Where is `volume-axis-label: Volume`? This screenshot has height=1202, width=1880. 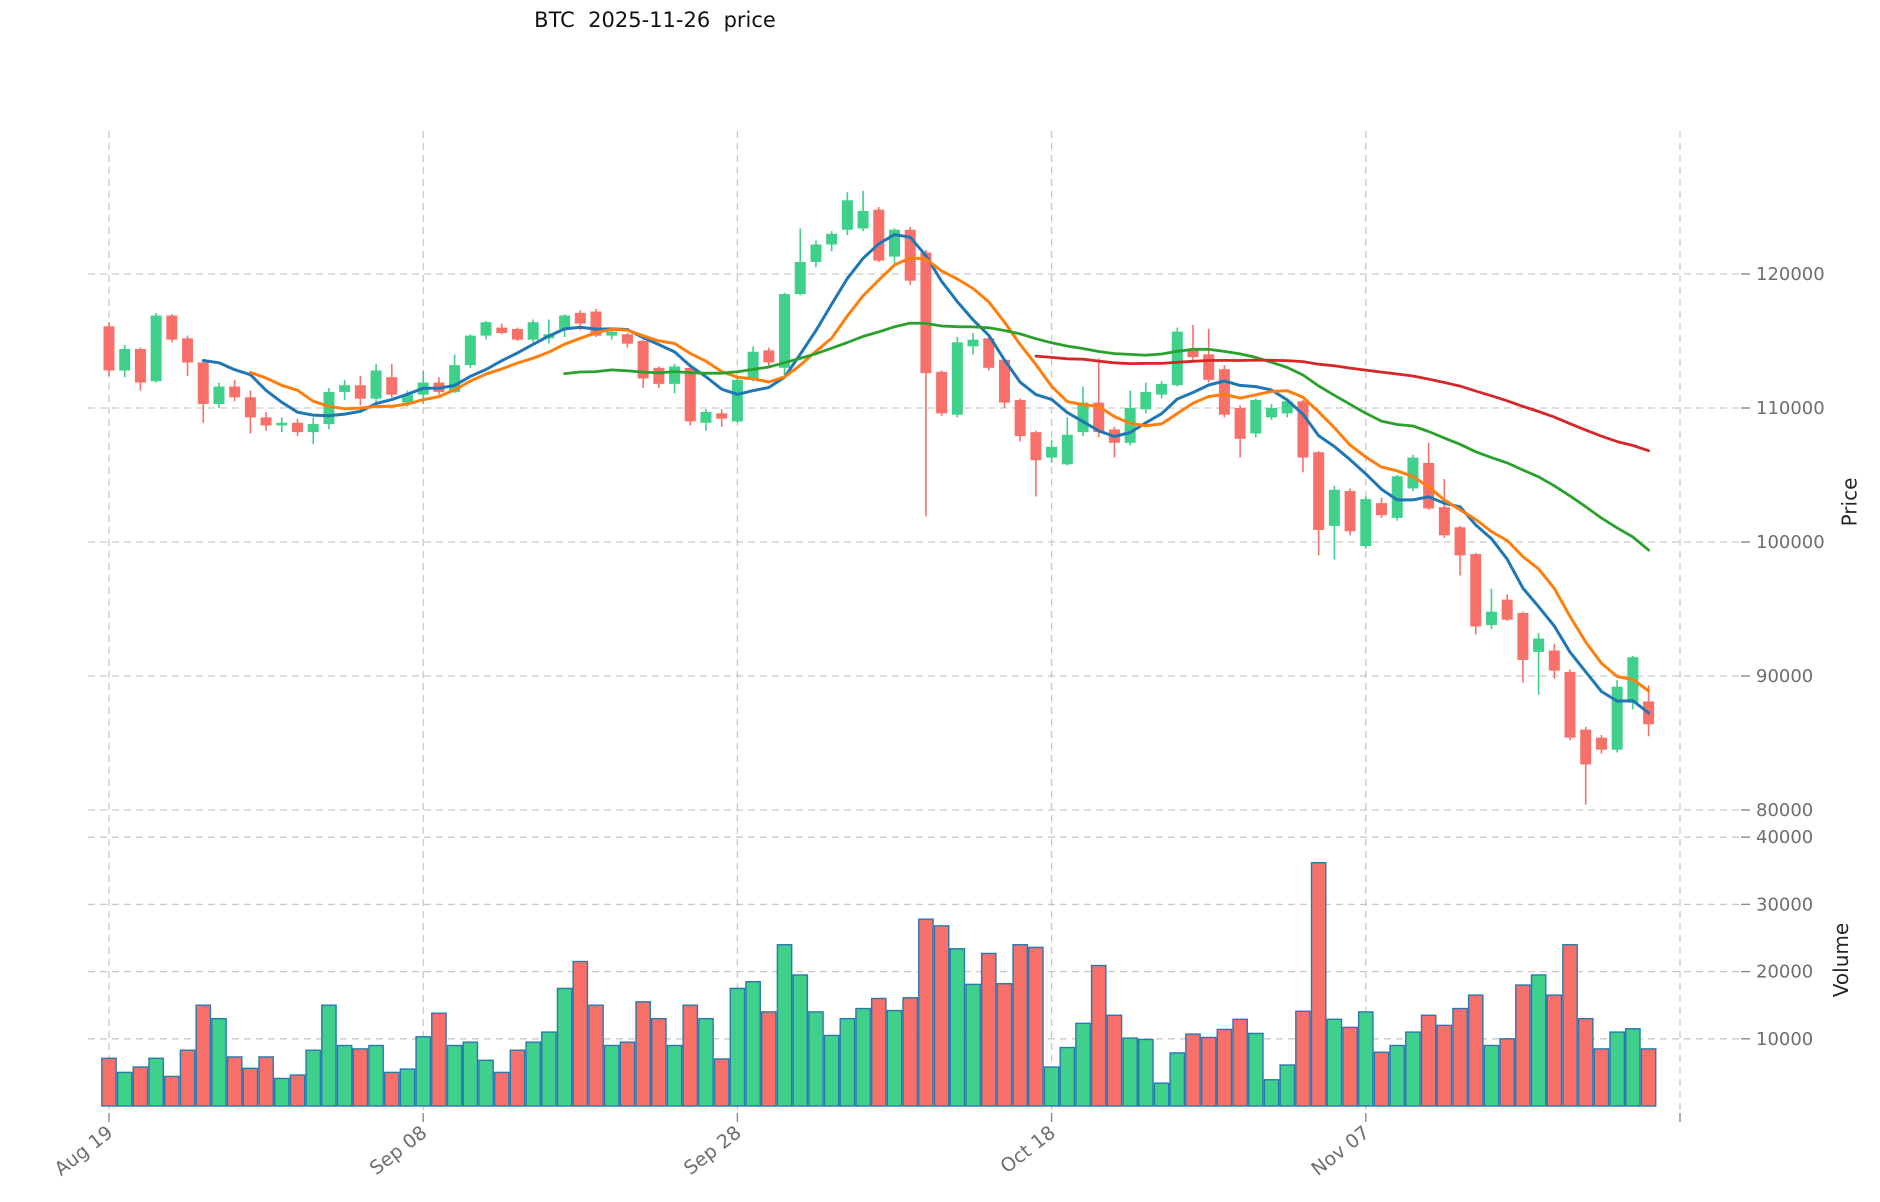
volume-axis-label: Volume is located at coordinates (1840, 960).